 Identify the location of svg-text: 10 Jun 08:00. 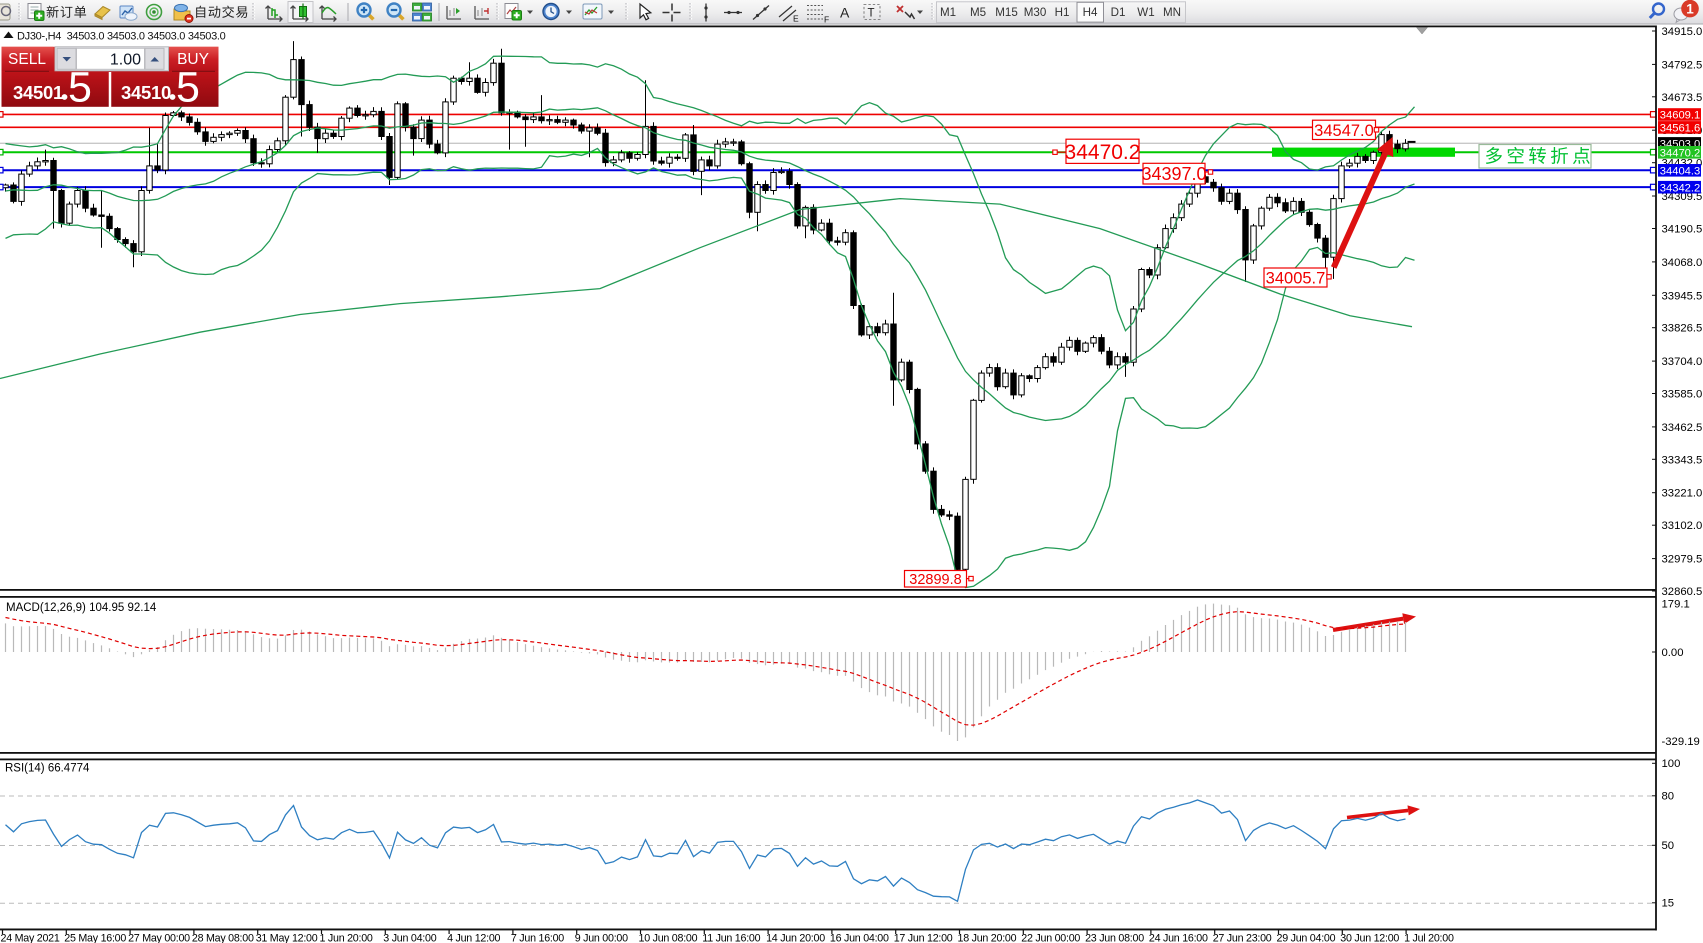
(668, 938).